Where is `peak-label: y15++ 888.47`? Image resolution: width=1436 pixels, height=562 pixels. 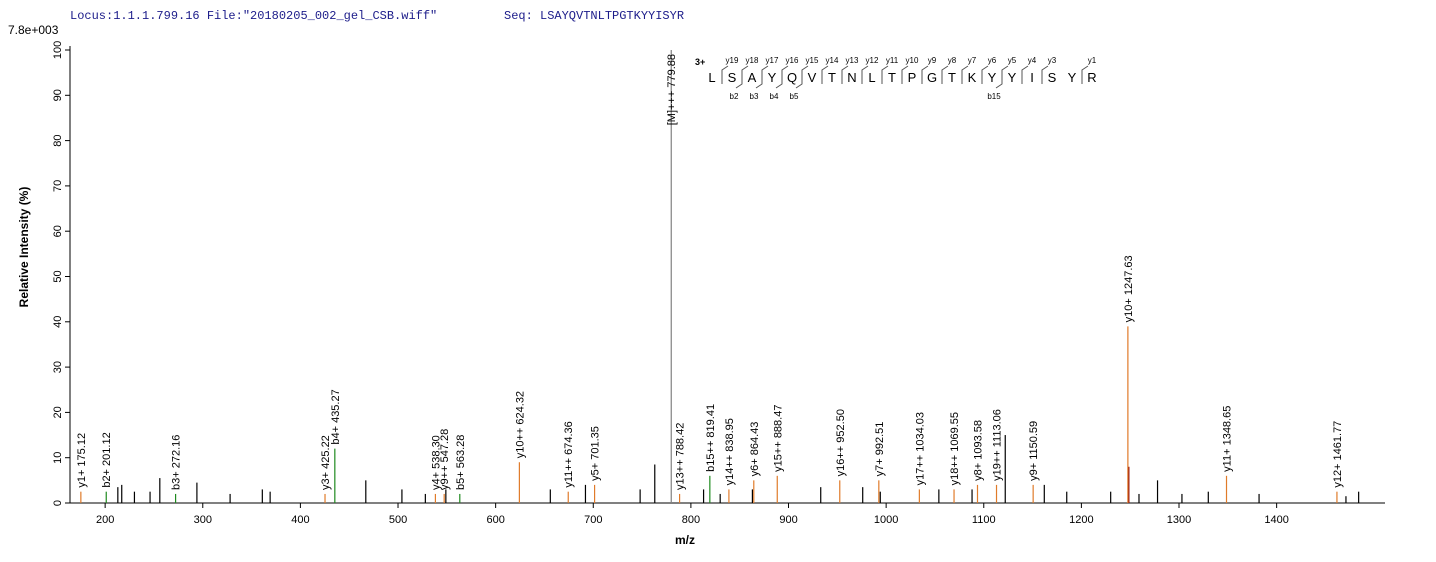 peak-label: y15++ 888.47 is located at coordinates (778, 438).